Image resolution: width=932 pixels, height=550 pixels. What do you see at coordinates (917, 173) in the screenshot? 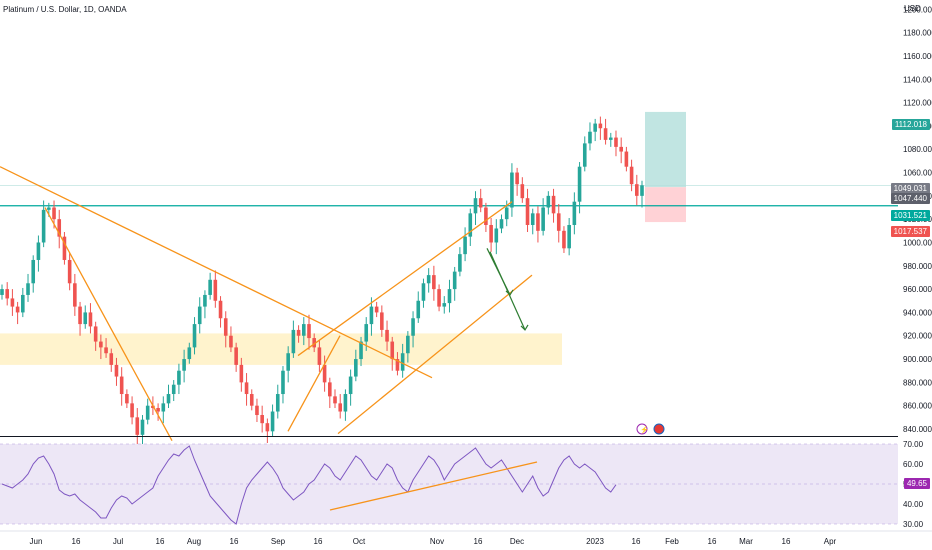
I see `y-tick-label: 1060.000` at bounding box center [917, 173].